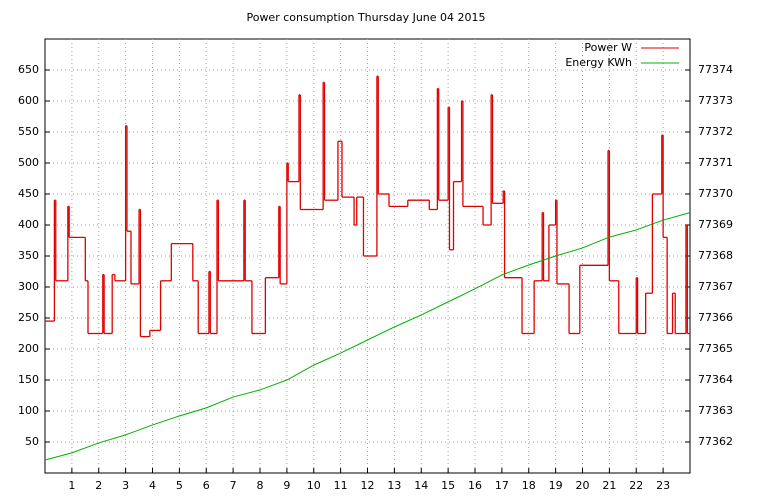  What do you see at coordinates (529, 485) in the screenshot?
I see `x-tick-label: 18` at bounding box center [529, 485].